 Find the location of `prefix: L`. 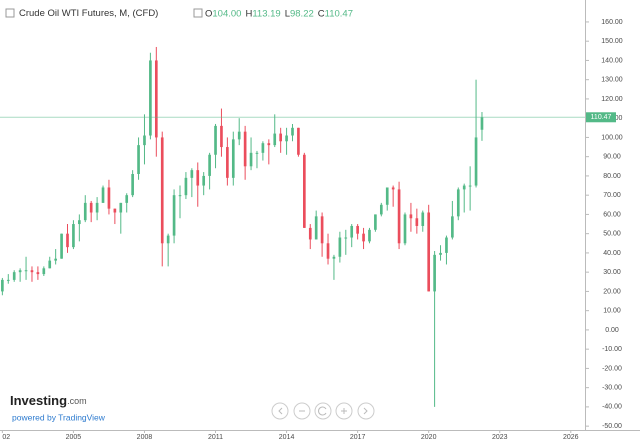

prefix: L is located at coordinates (287, 13).